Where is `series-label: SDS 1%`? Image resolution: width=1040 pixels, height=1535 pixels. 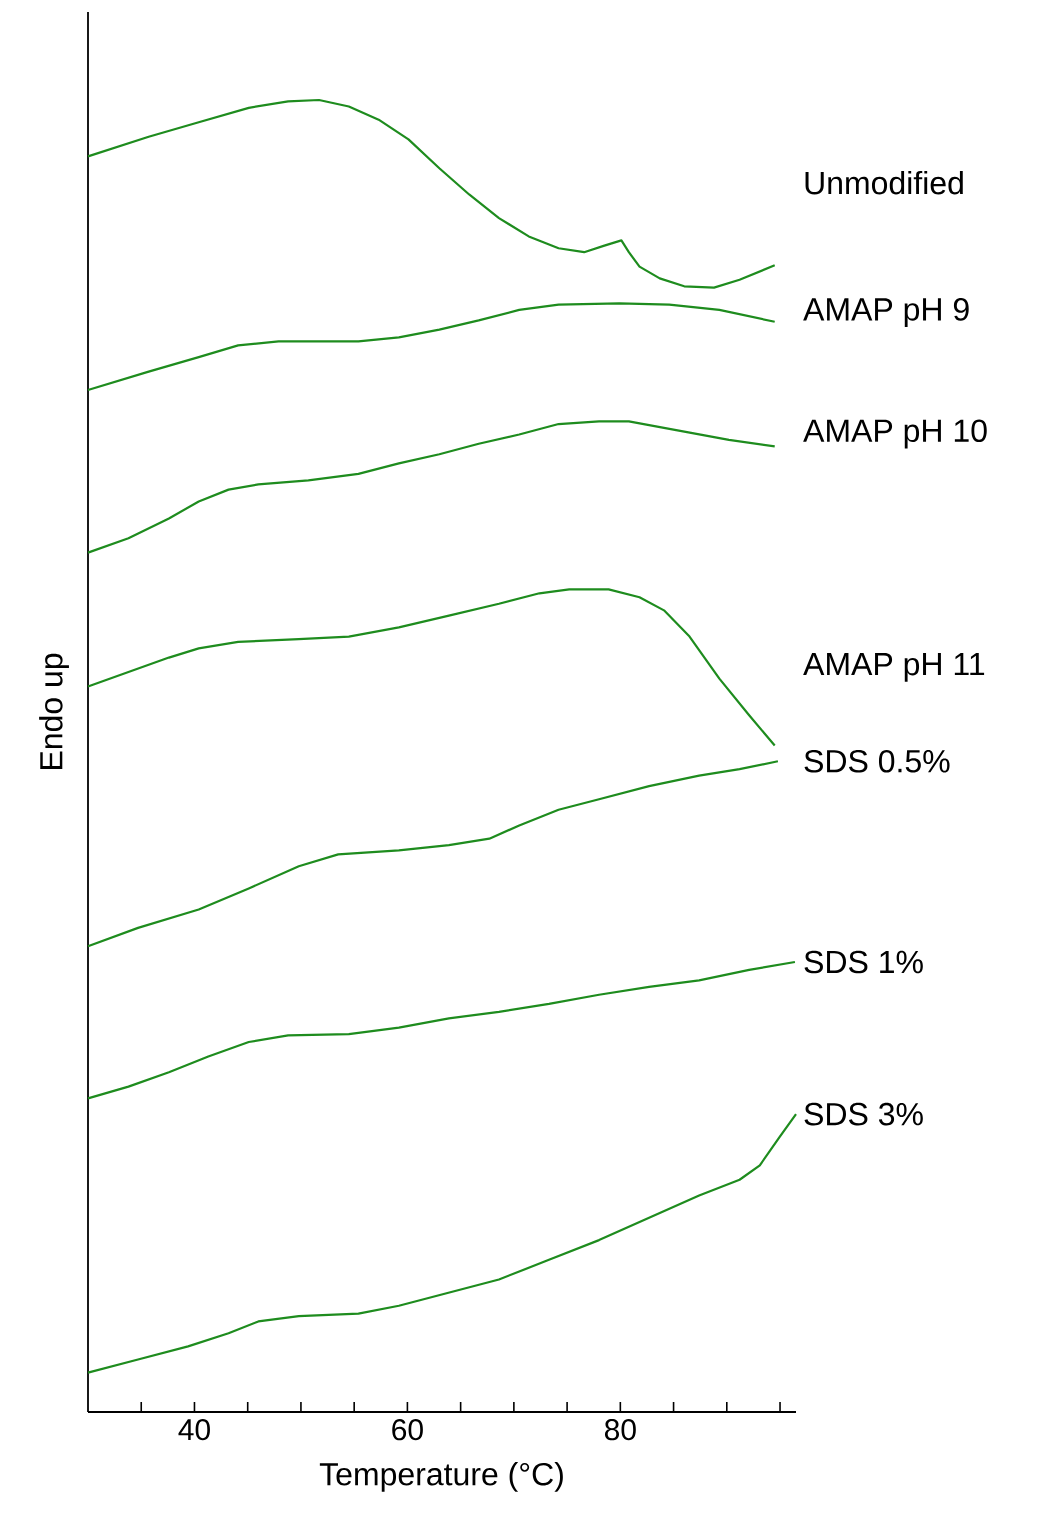 series-label: SDS 1% is located at coordinates (863, 962).